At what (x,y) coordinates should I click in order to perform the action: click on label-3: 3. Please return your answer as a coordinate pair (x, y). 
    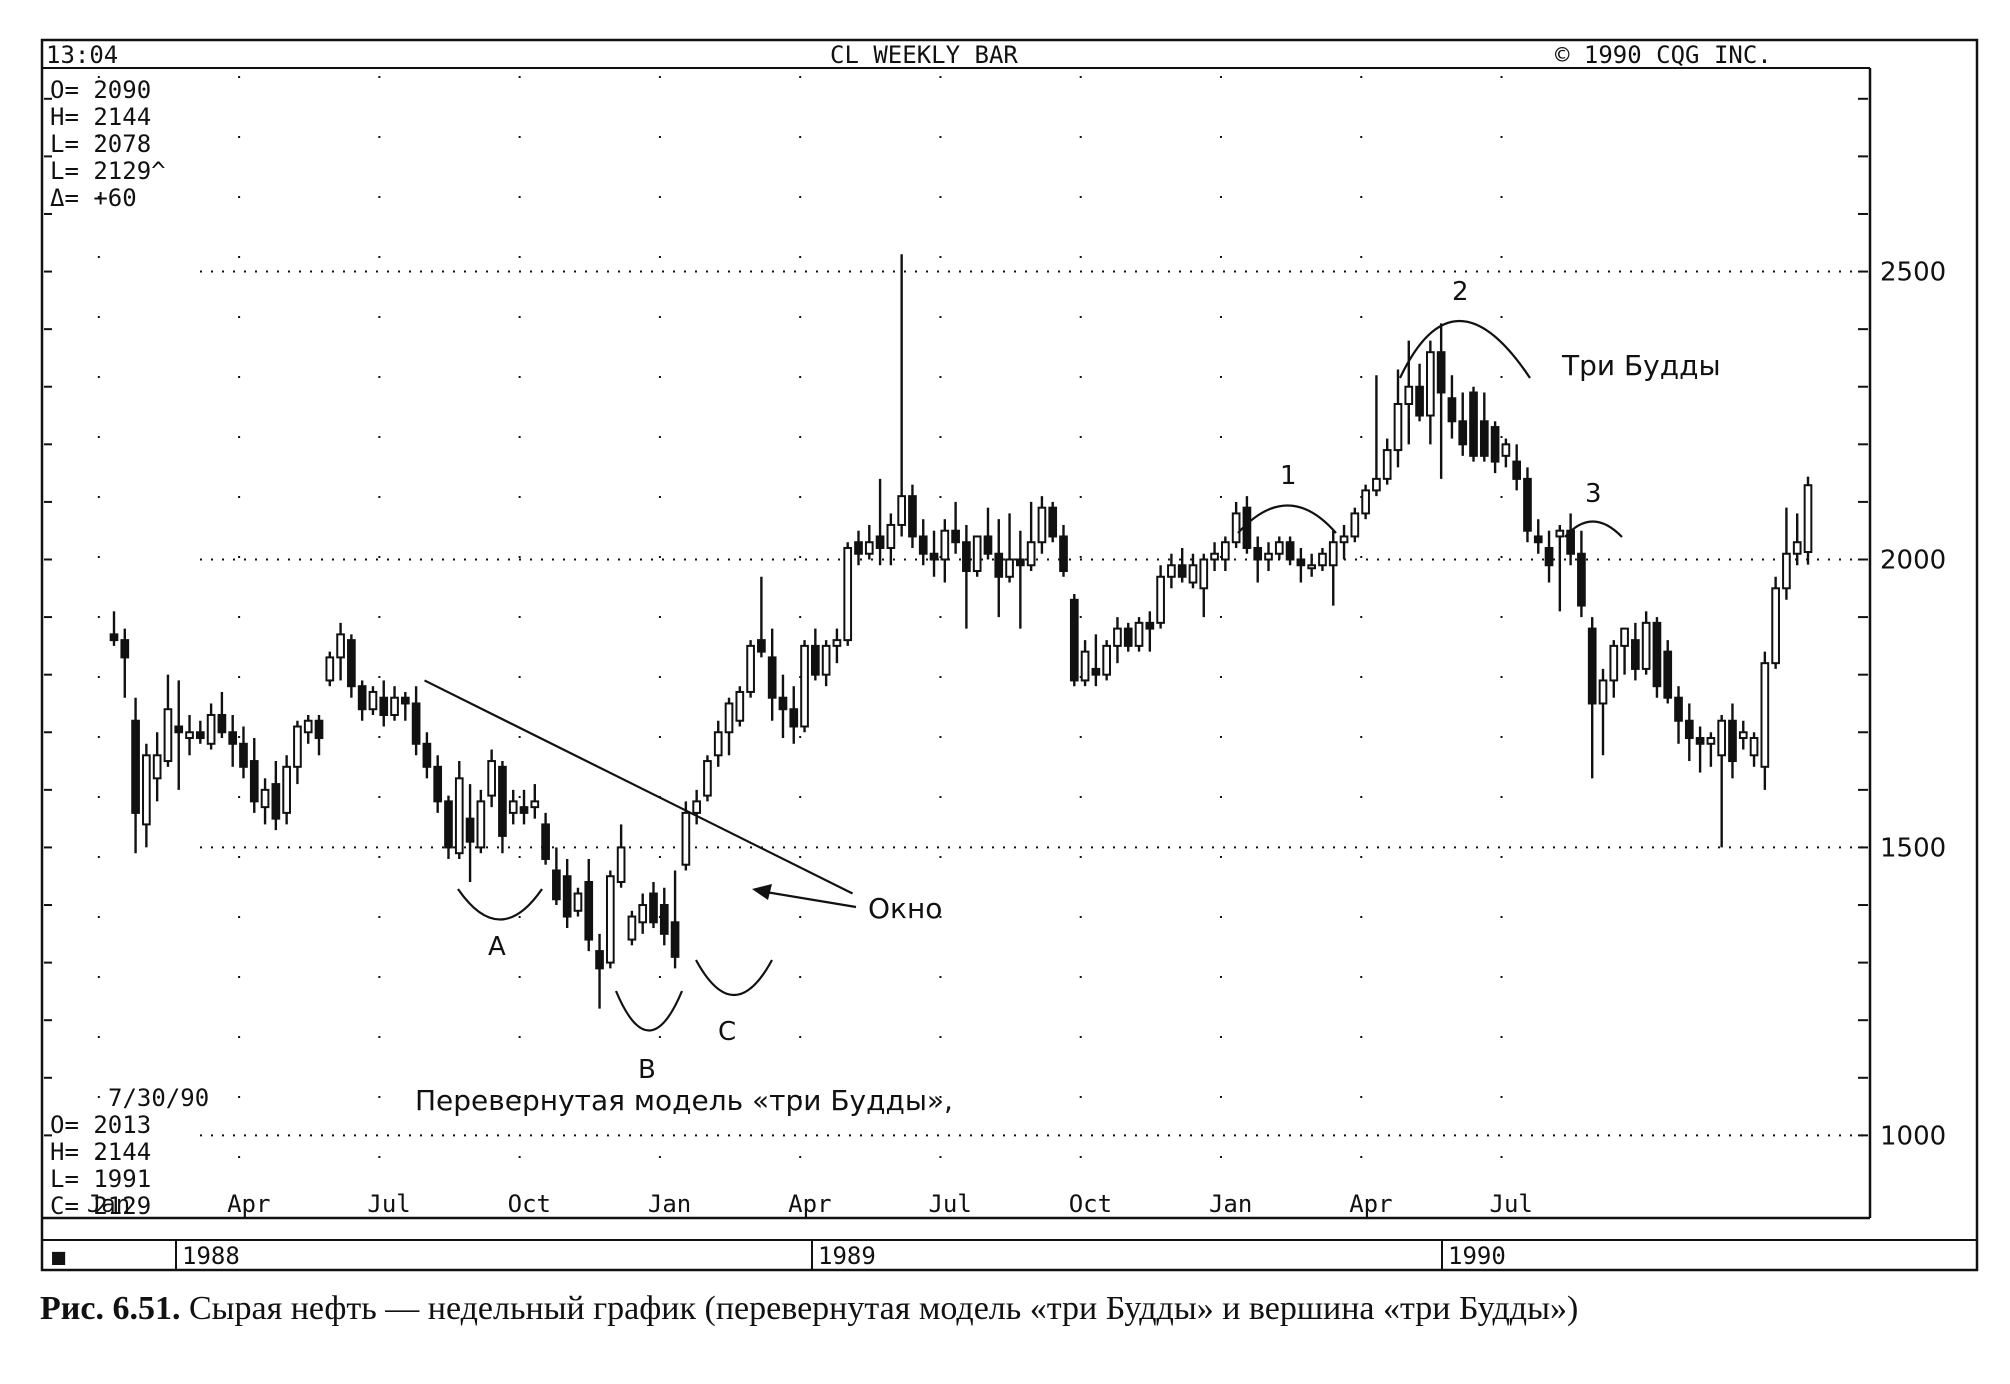
    Looking at the image, I should click on (1593, 494).